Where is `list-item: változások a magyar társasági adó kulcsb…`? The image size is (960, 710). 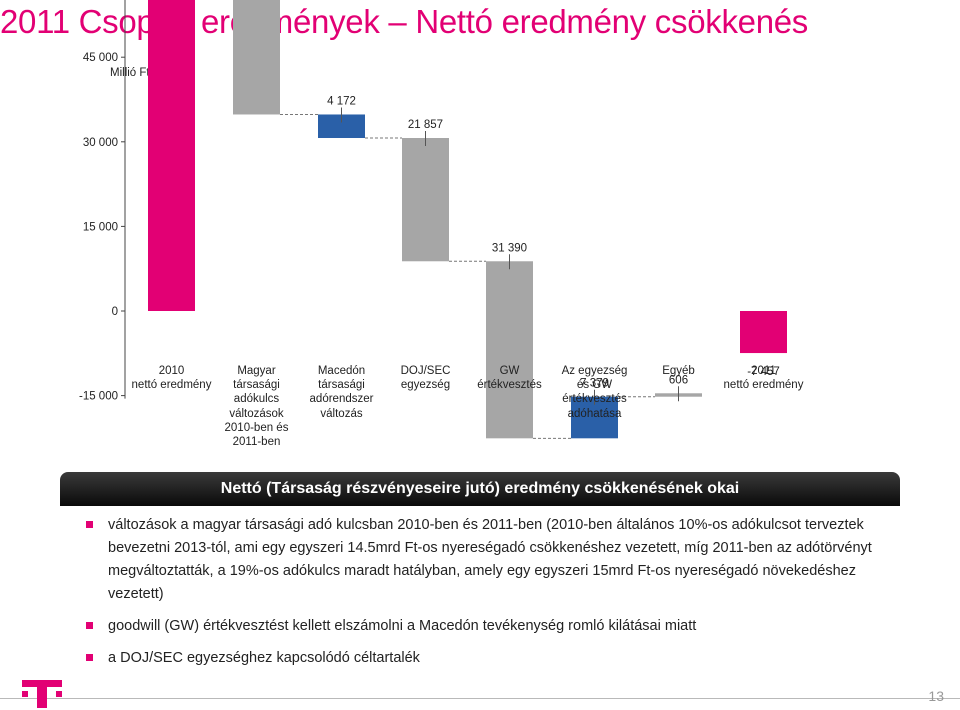
list-item: változások a magyar társasági adó kulcsb… is located at coordinates (496, 560).